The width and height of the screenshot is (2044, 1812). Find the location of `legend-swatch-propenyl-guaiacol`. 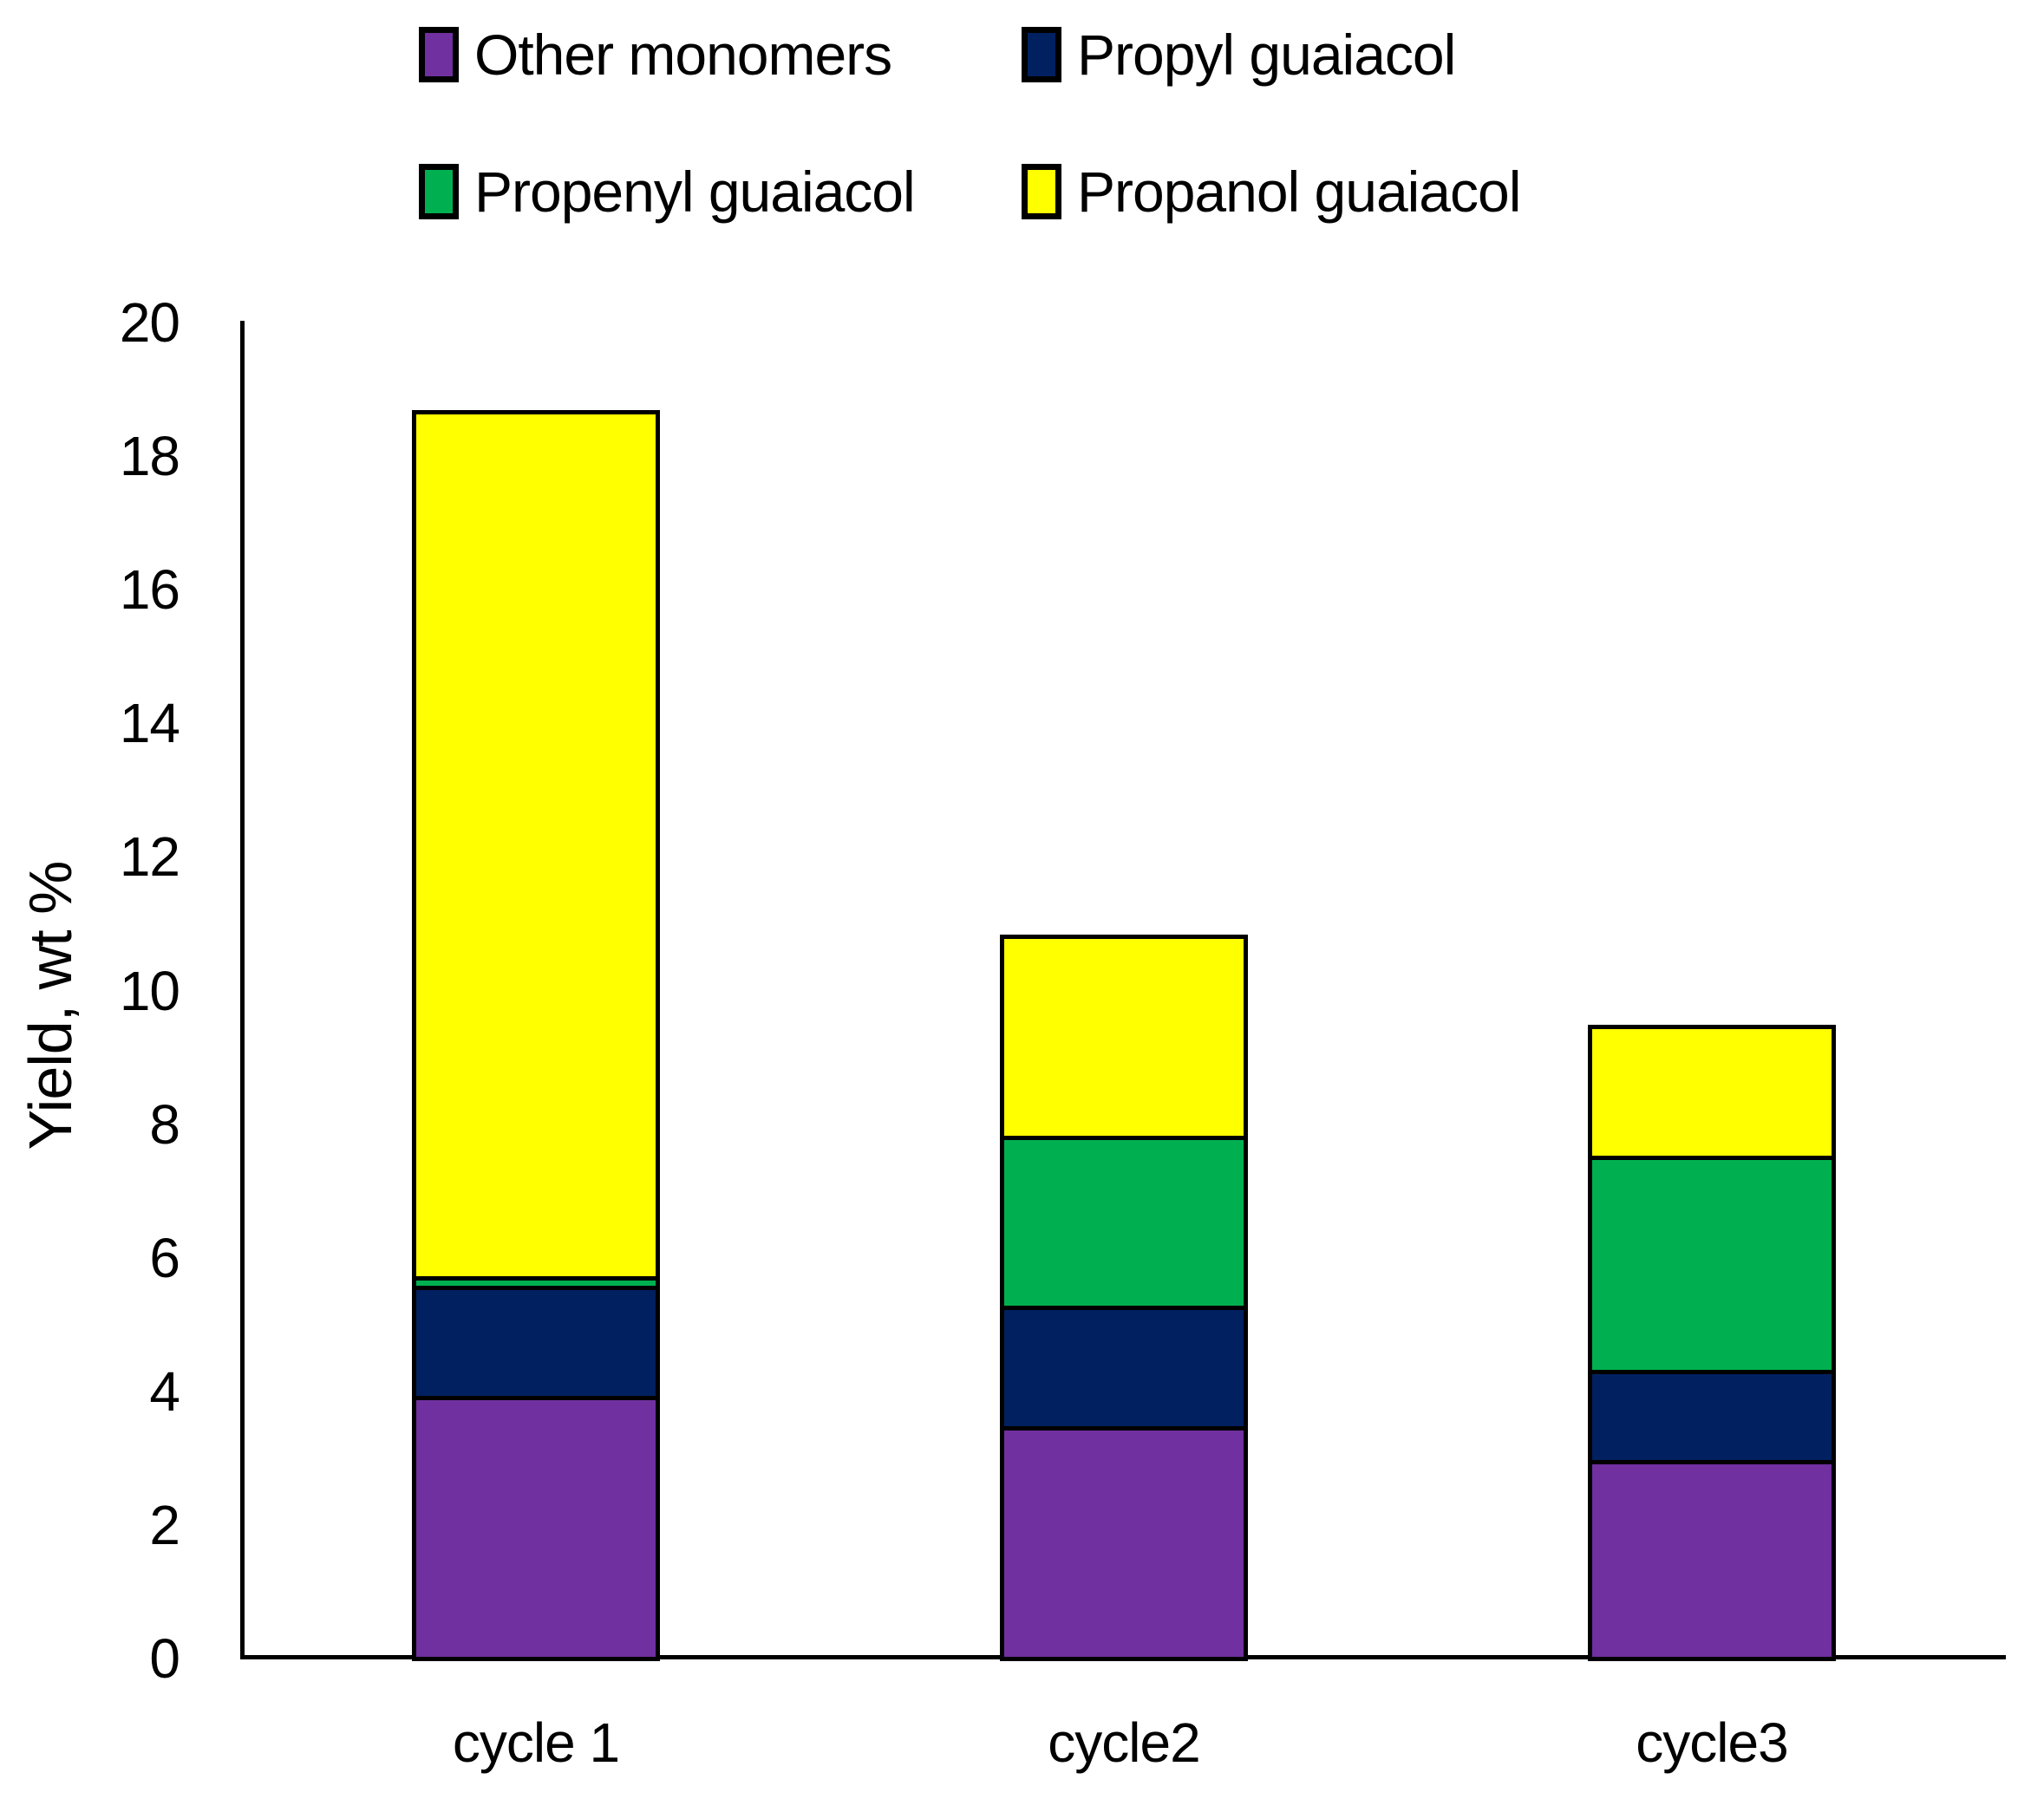

legend-swatch-propenyl-guaiacol is located at coordinates (439, 191).